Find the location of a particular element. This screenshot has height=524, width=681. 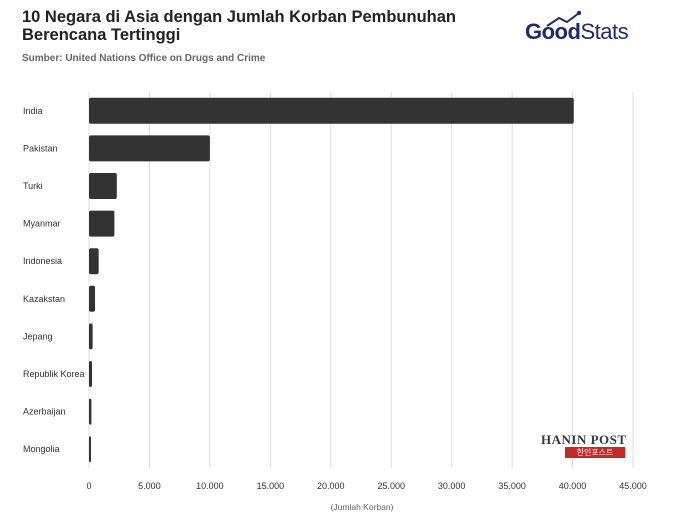

x-tick-label: 5.000 is located at coordinates (149, 486).